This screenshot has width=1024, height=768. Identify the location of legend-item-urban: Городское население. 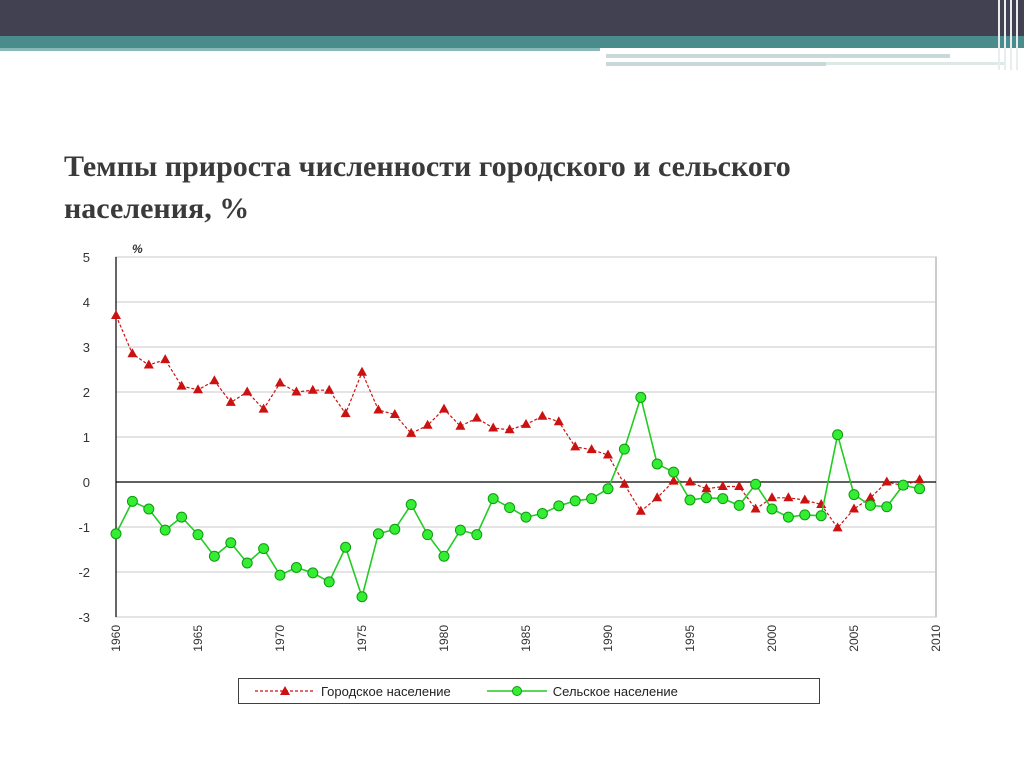
(353, 691).